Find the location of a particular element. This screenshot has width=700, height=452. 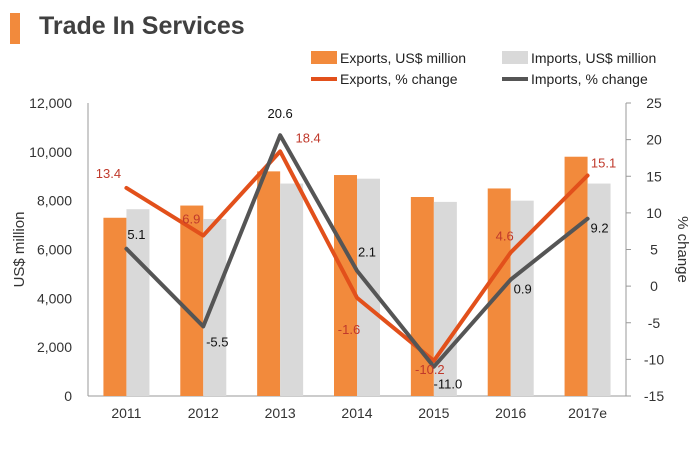

legend-label: Exports, US$ million is located at coordinates (403, 58).